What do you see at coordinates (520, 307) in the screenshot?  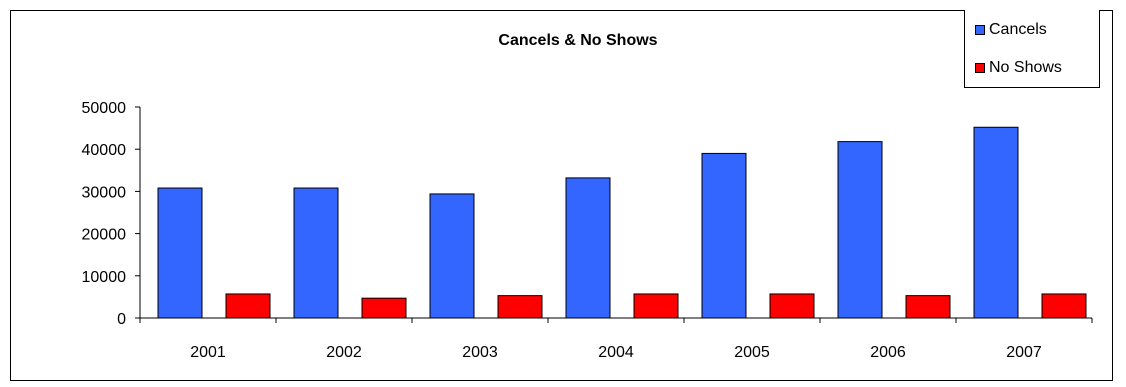 I see `bar-no-shows-2003` at bounding box center [520, 307].